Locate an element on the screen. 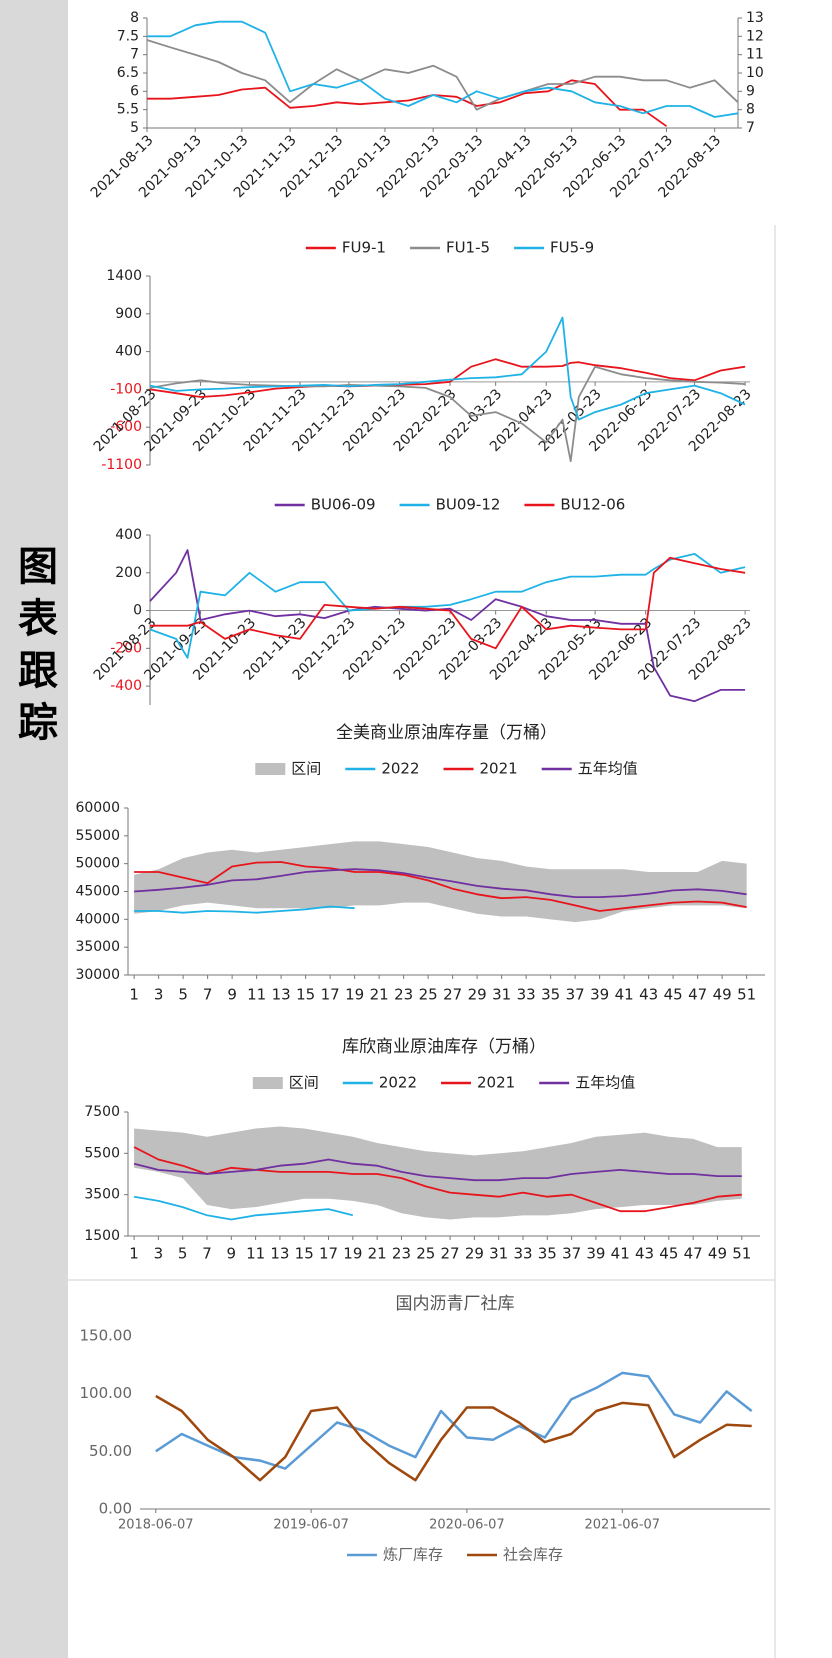 The width and height of the screenshot is (832, 1658). y2-tick-label: 13 is located at coordinates (755, 18).